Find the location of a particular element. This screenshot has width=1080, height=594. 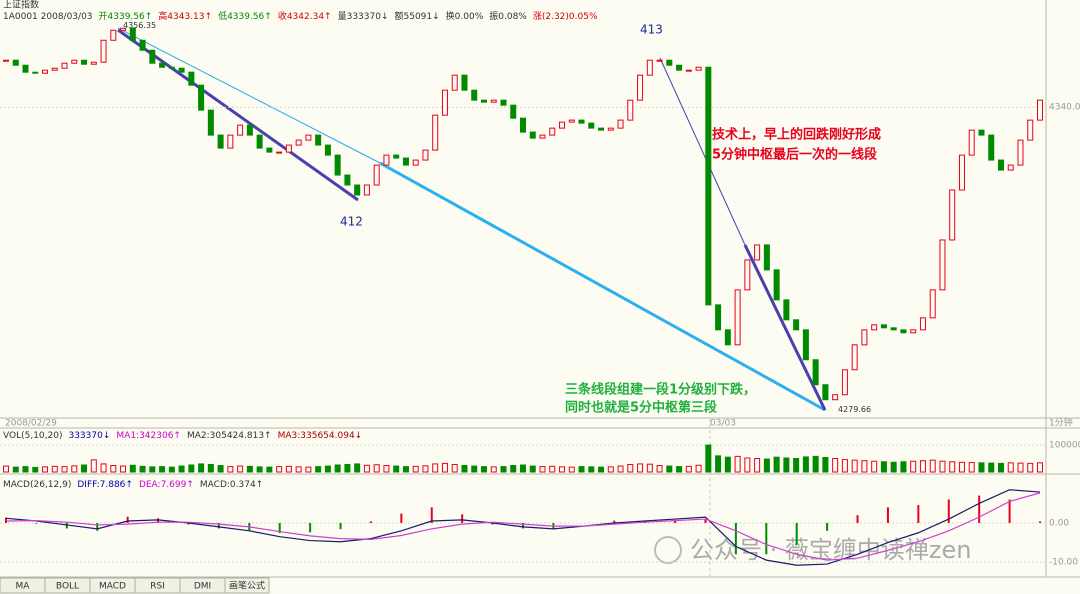

extreme-label: 4279.66 is located at coordinates (854, 409).